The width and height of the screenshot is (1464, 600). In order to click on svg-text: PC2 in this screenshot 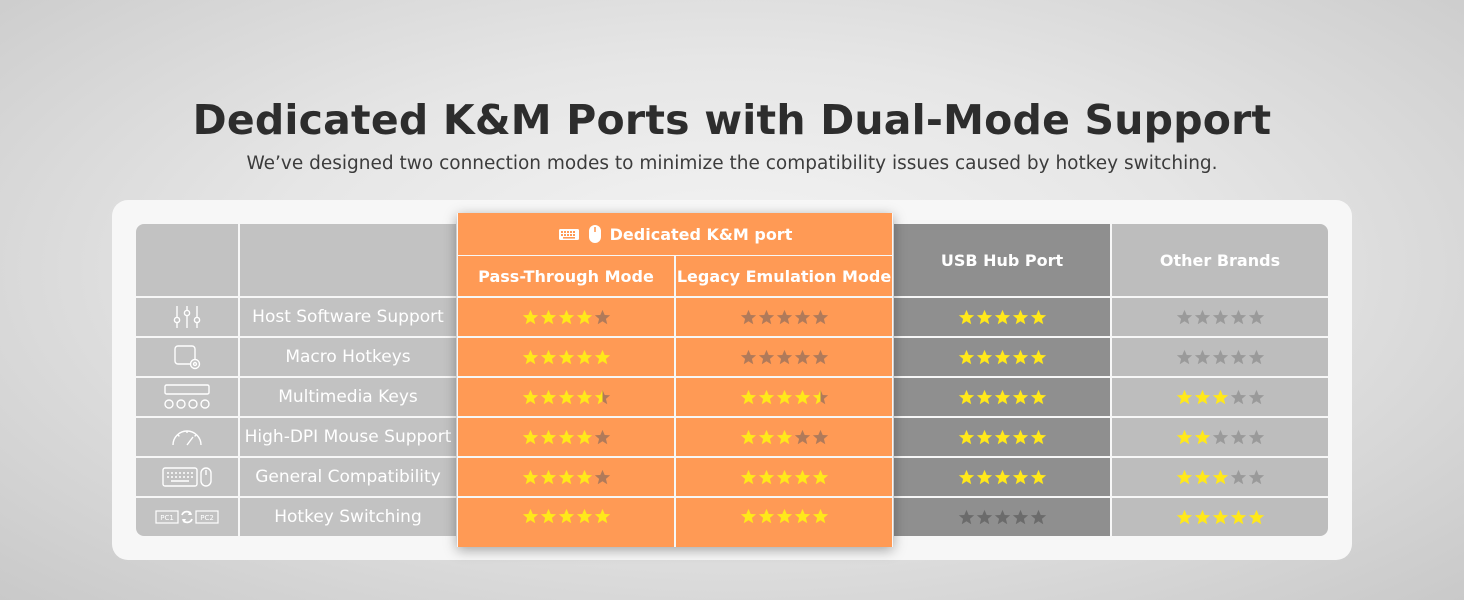, I will do `click(207, 518)`.